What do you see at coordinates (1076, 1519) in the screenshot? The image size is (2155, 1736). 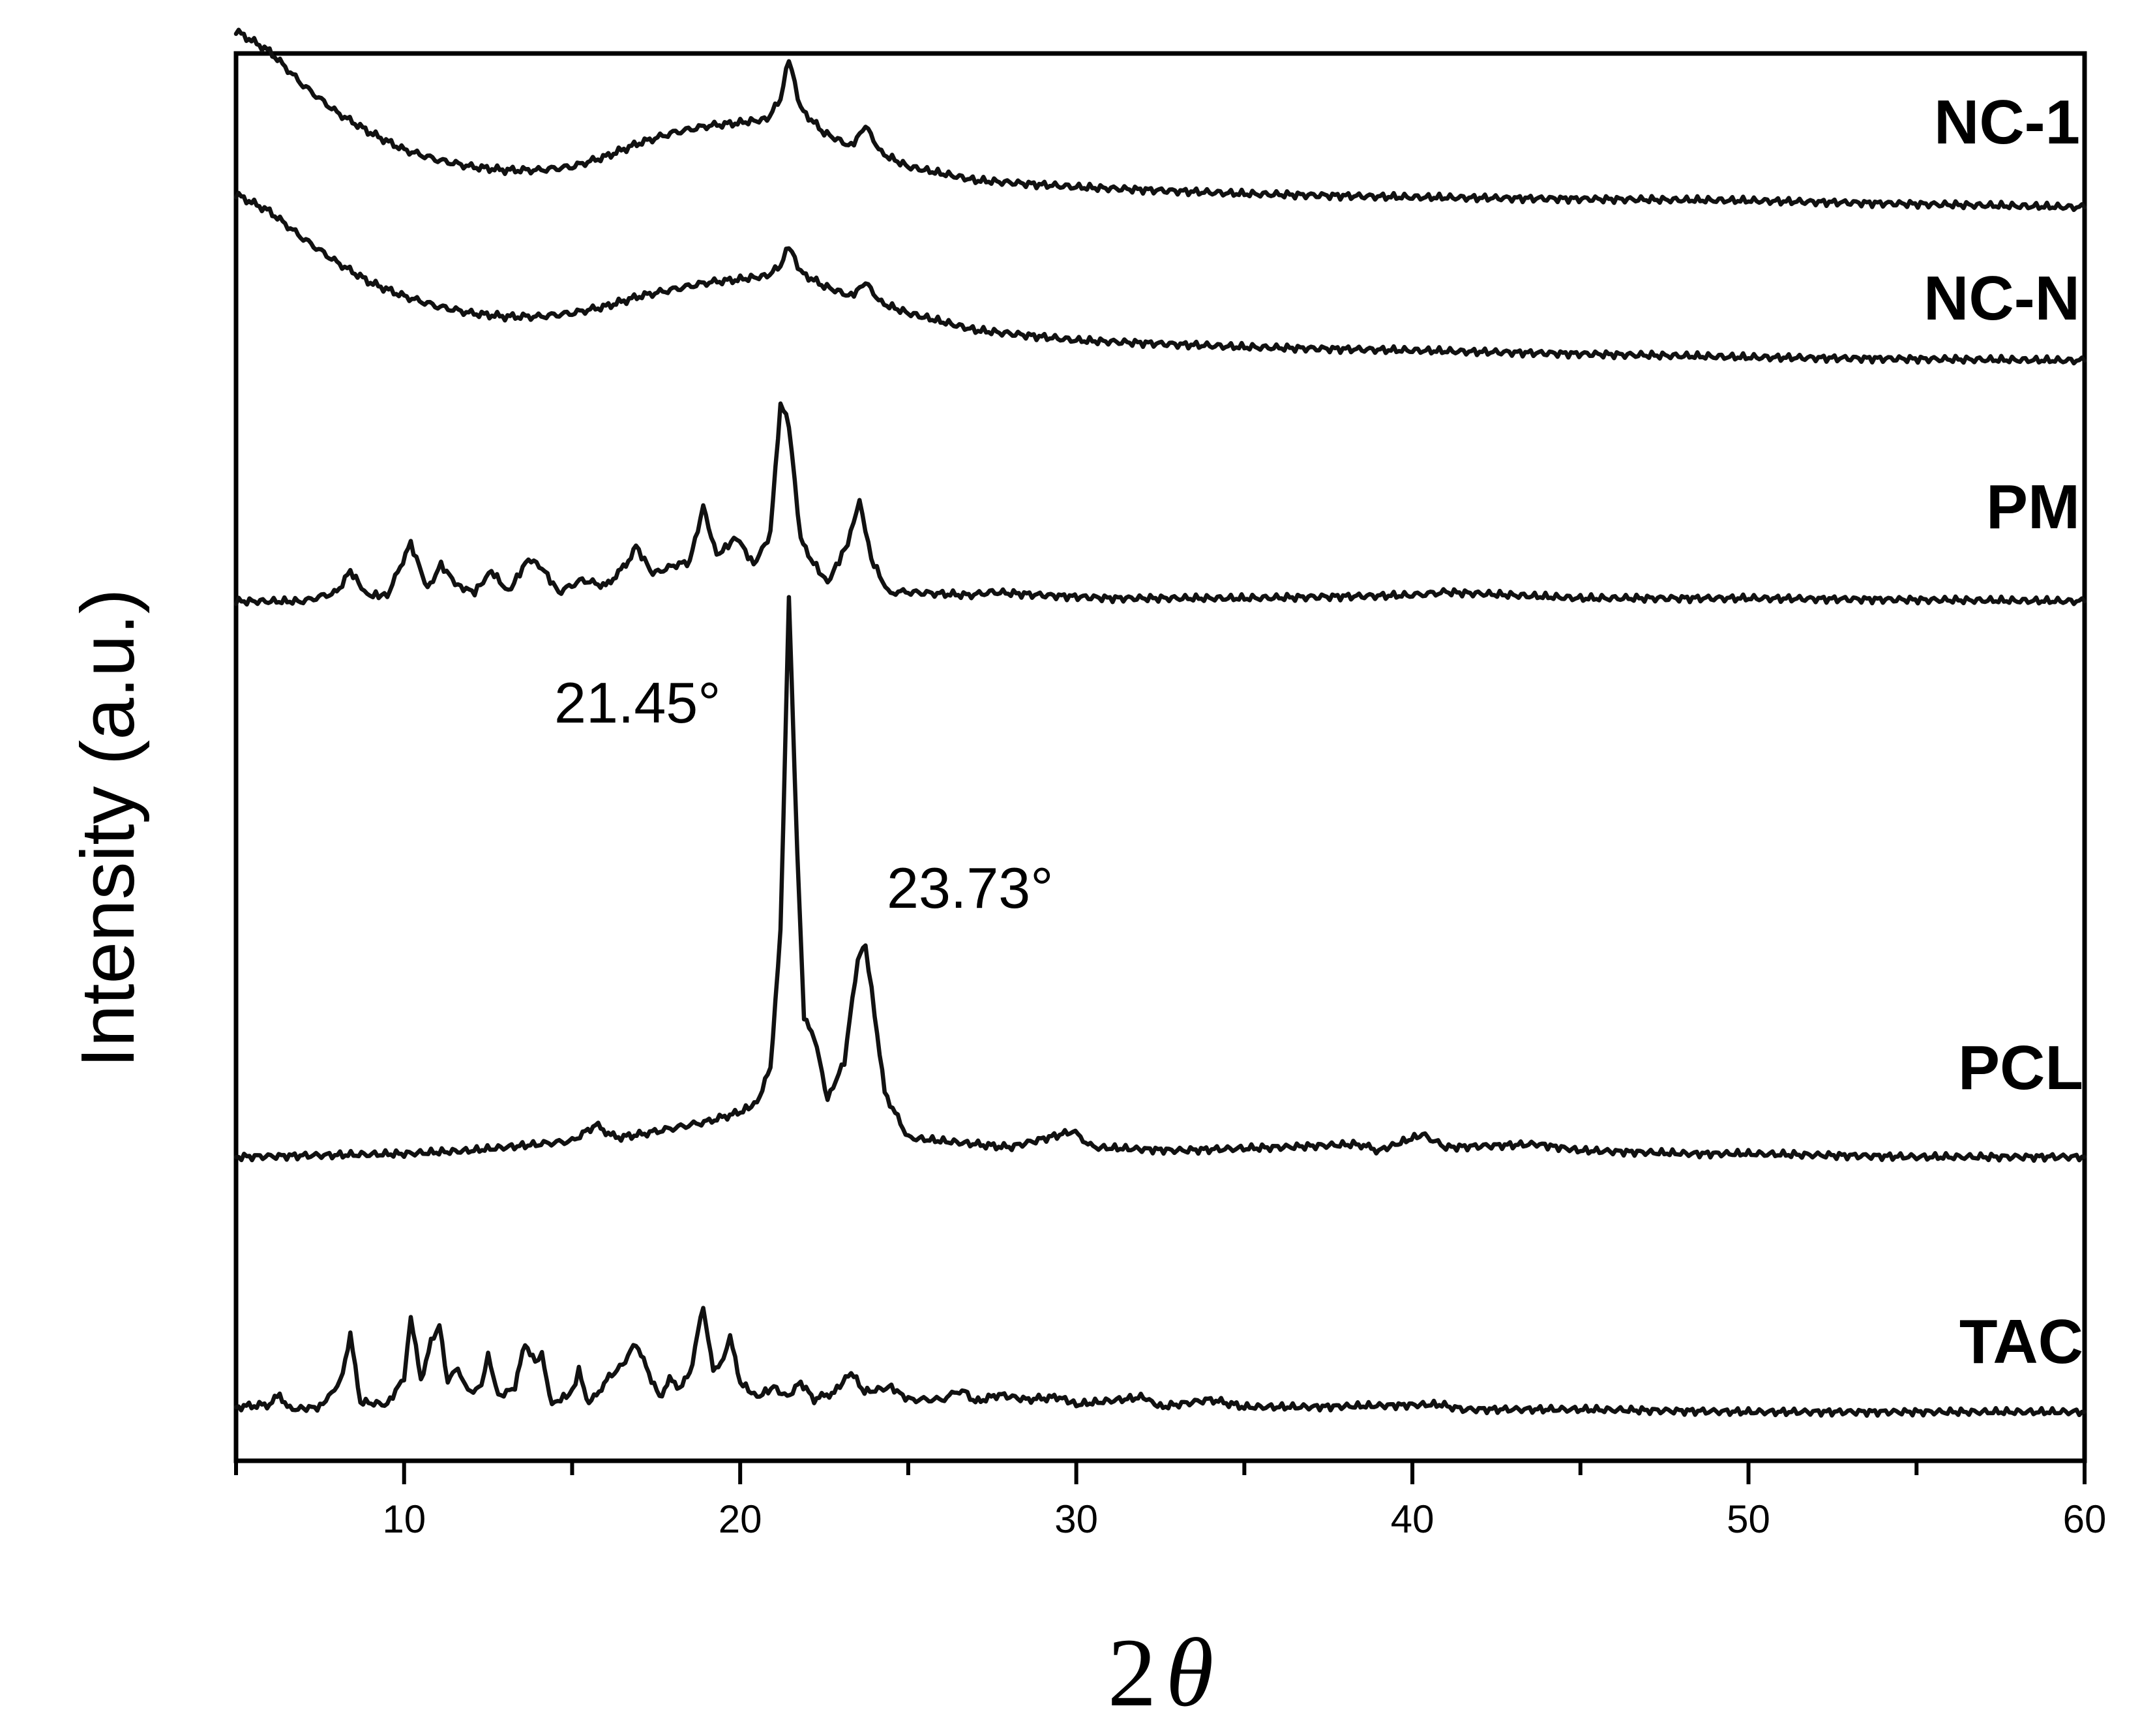 I see `x-tick-label: 30` at bounding box center [1076, 1519].